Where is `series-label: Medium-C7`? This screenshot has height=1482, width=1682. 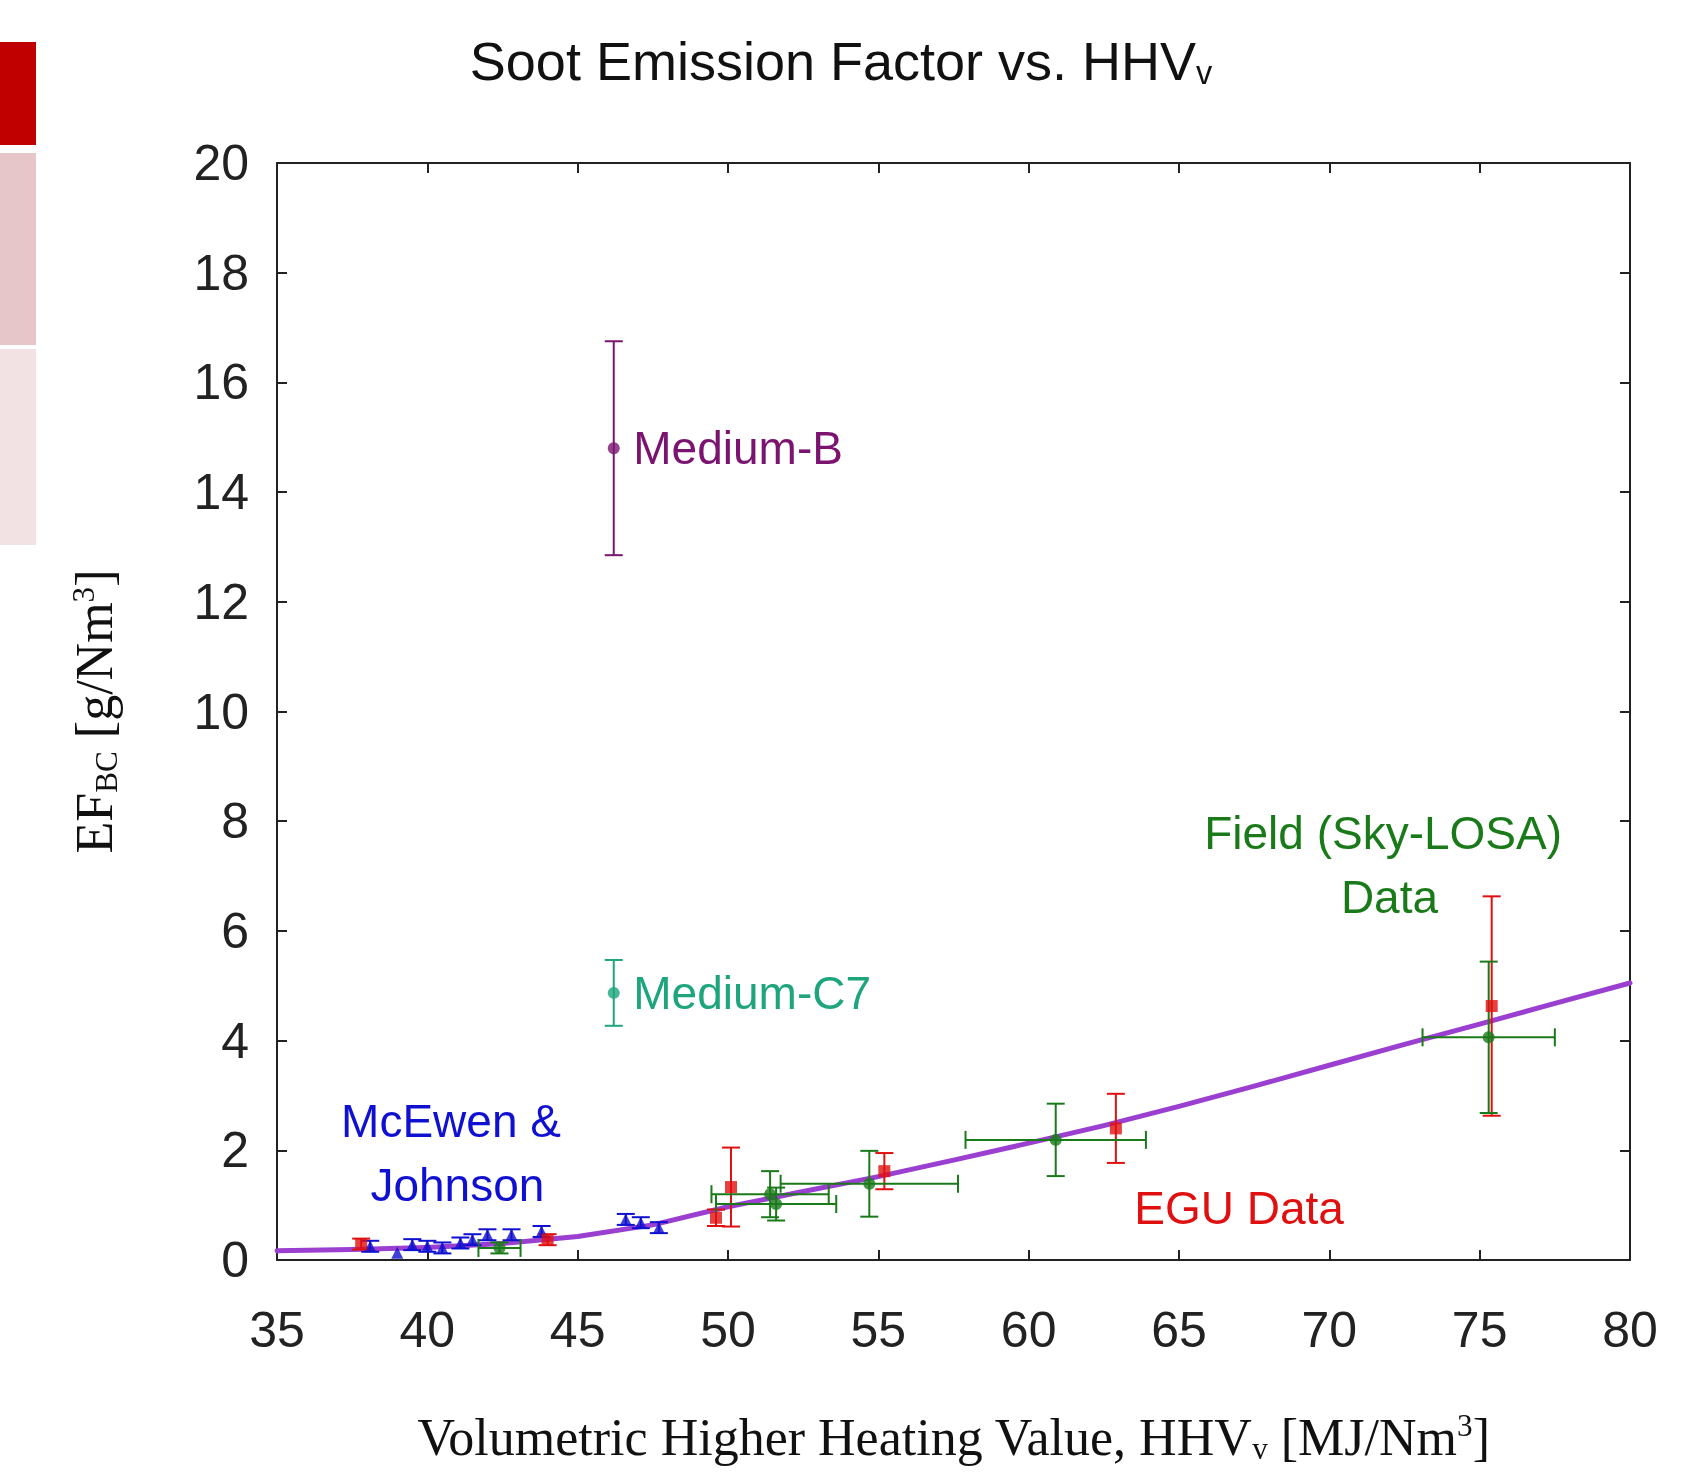 series-label: Medium-C7 is located at coordinates (752, 992).